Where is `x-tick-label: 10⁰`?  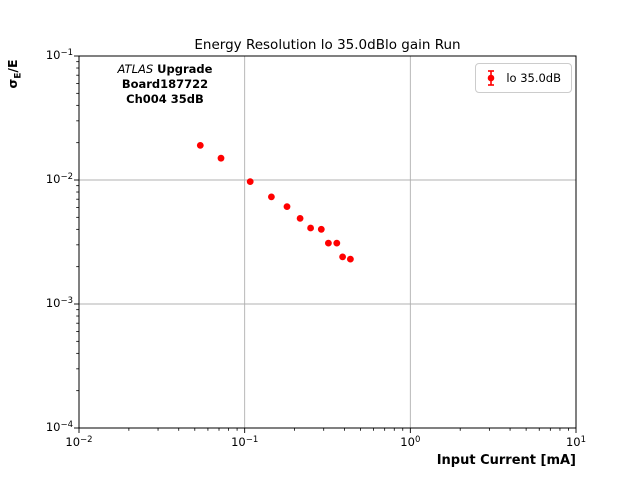
x-tick-label: 10⁰ is located at coordinates (410, 441).